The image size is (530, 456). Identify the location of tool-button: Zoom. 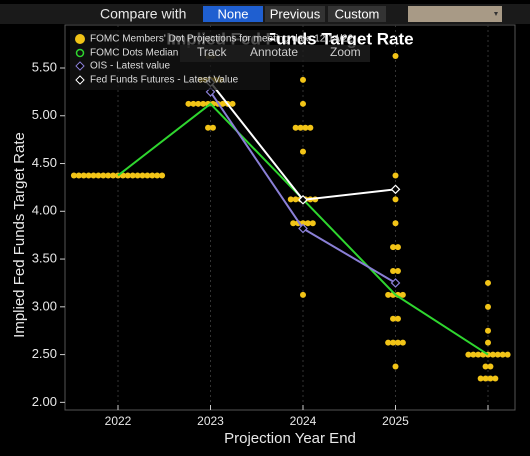
(345, 52).